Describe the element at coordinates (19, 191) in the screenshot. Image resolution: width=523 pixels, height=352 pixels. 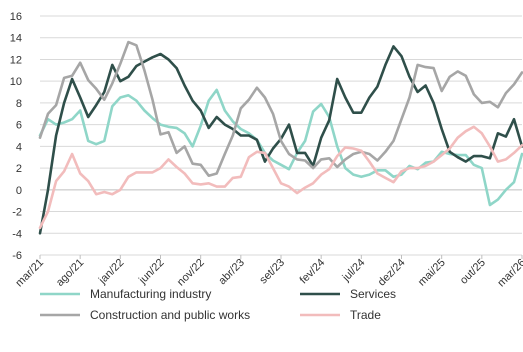
I see `y-tick-label: 0` at that location.